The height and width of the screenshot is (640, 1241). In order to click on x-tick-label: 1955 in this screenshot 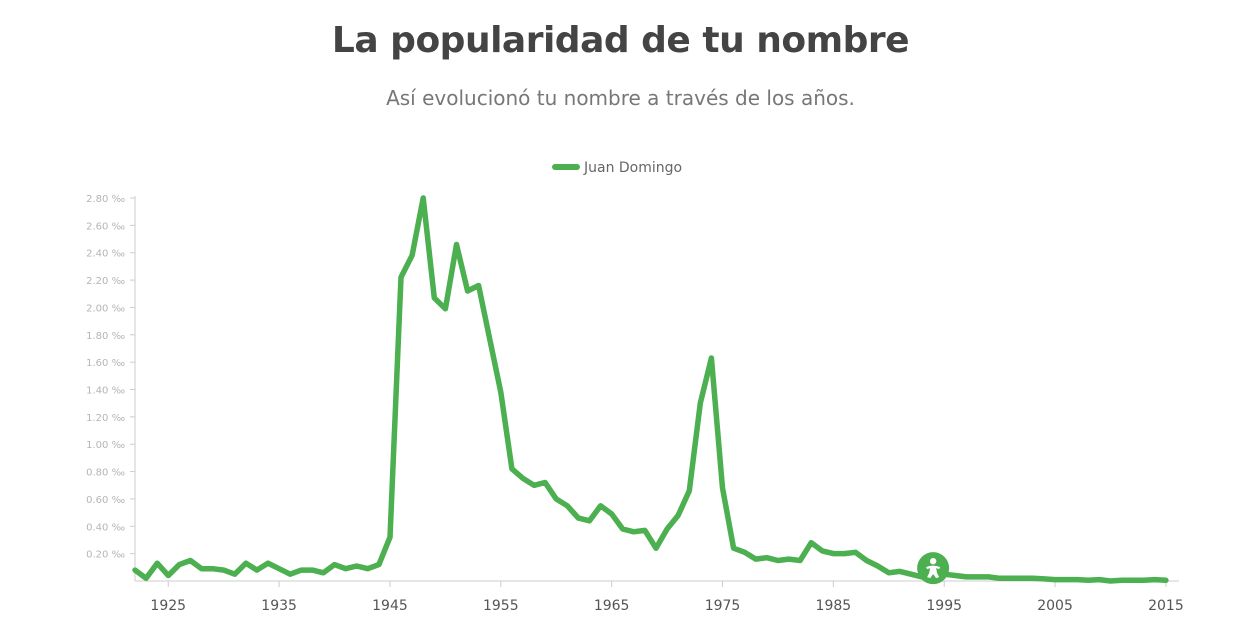, I will do `click(501, 606)`.